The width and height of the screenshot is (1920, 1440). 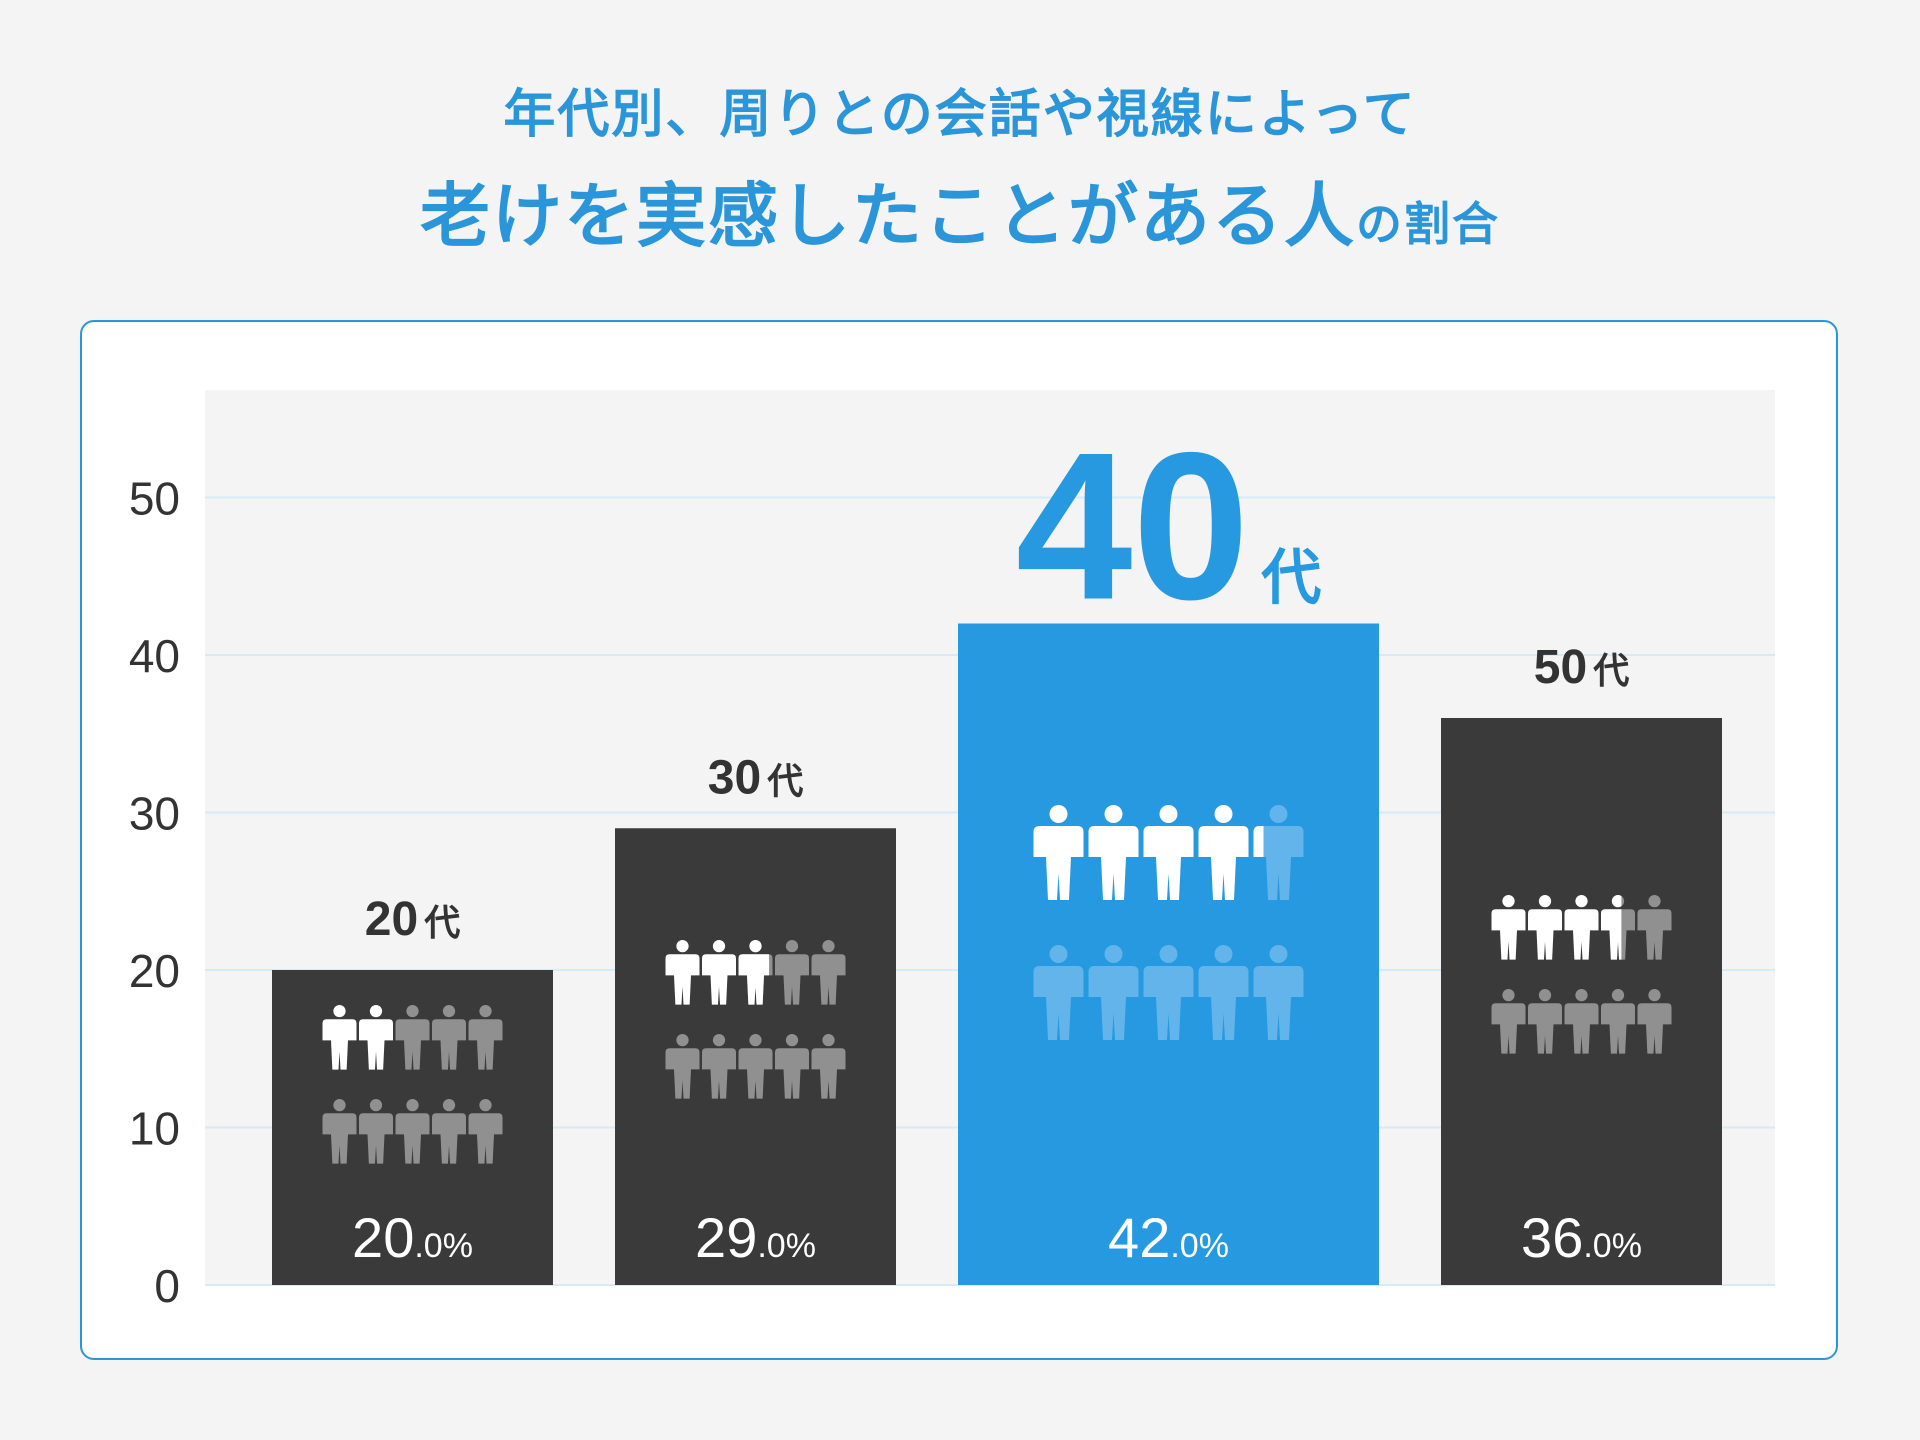 I want to click on chart-title-line1: 年代別、周りとの会話や視線によって, so click(x=960, y=115).